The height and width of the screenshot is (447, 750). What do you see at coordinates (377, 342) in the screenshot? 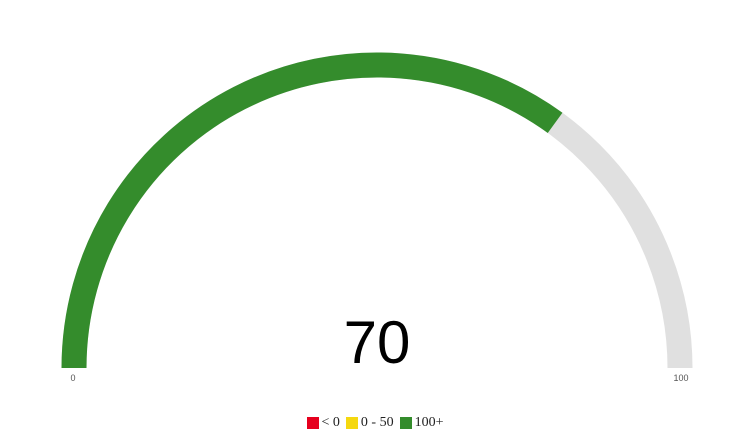
I see `gauge-value-label: 70` at bounding box center [377, 342].